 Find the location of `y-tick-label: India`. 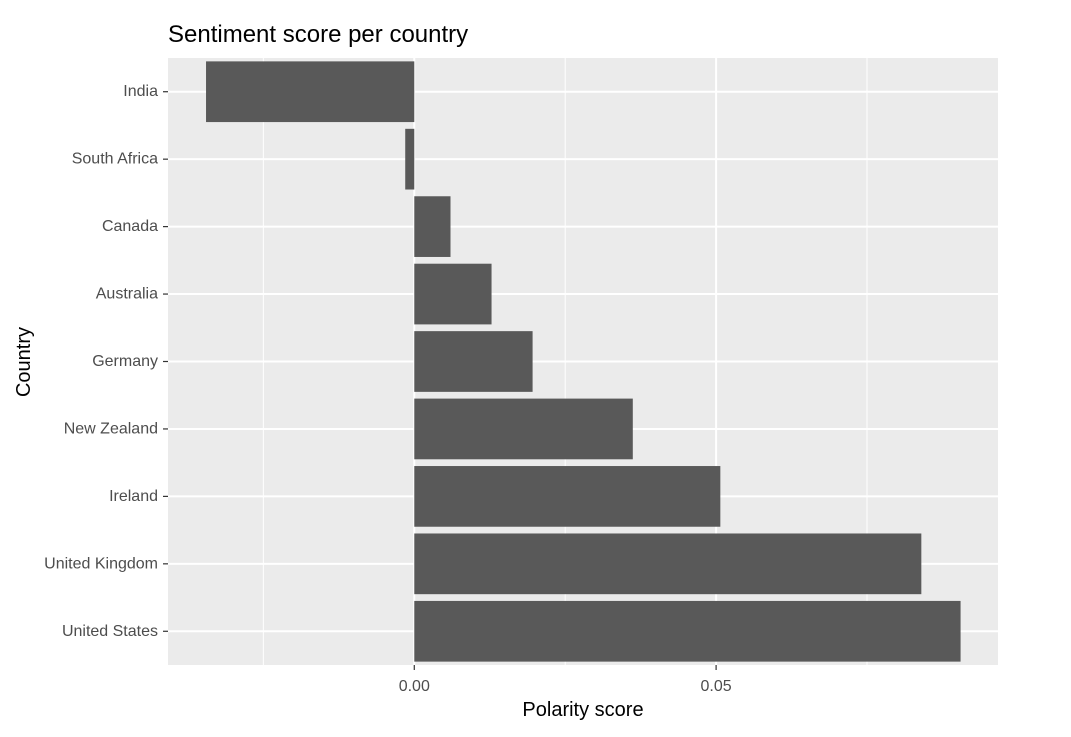

y-tick-label: India is located at coordinates (140, 91).